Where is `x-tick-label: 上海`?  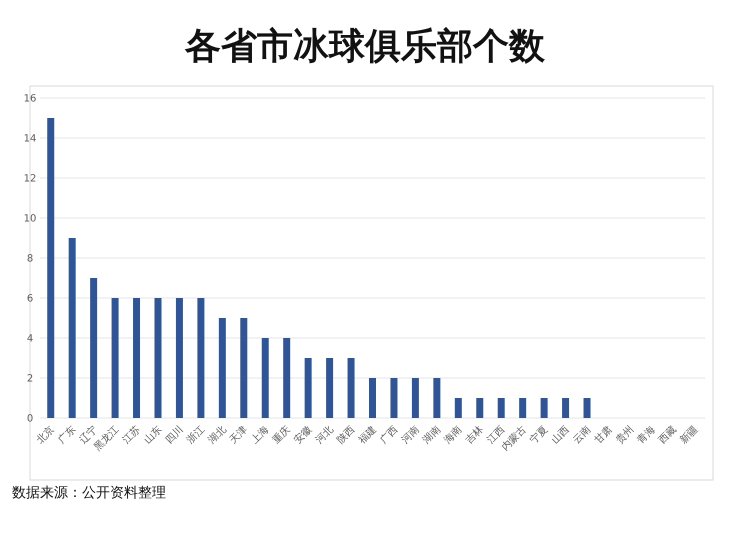
x-tick-label: 上海 is located at coordinates (260, 435).